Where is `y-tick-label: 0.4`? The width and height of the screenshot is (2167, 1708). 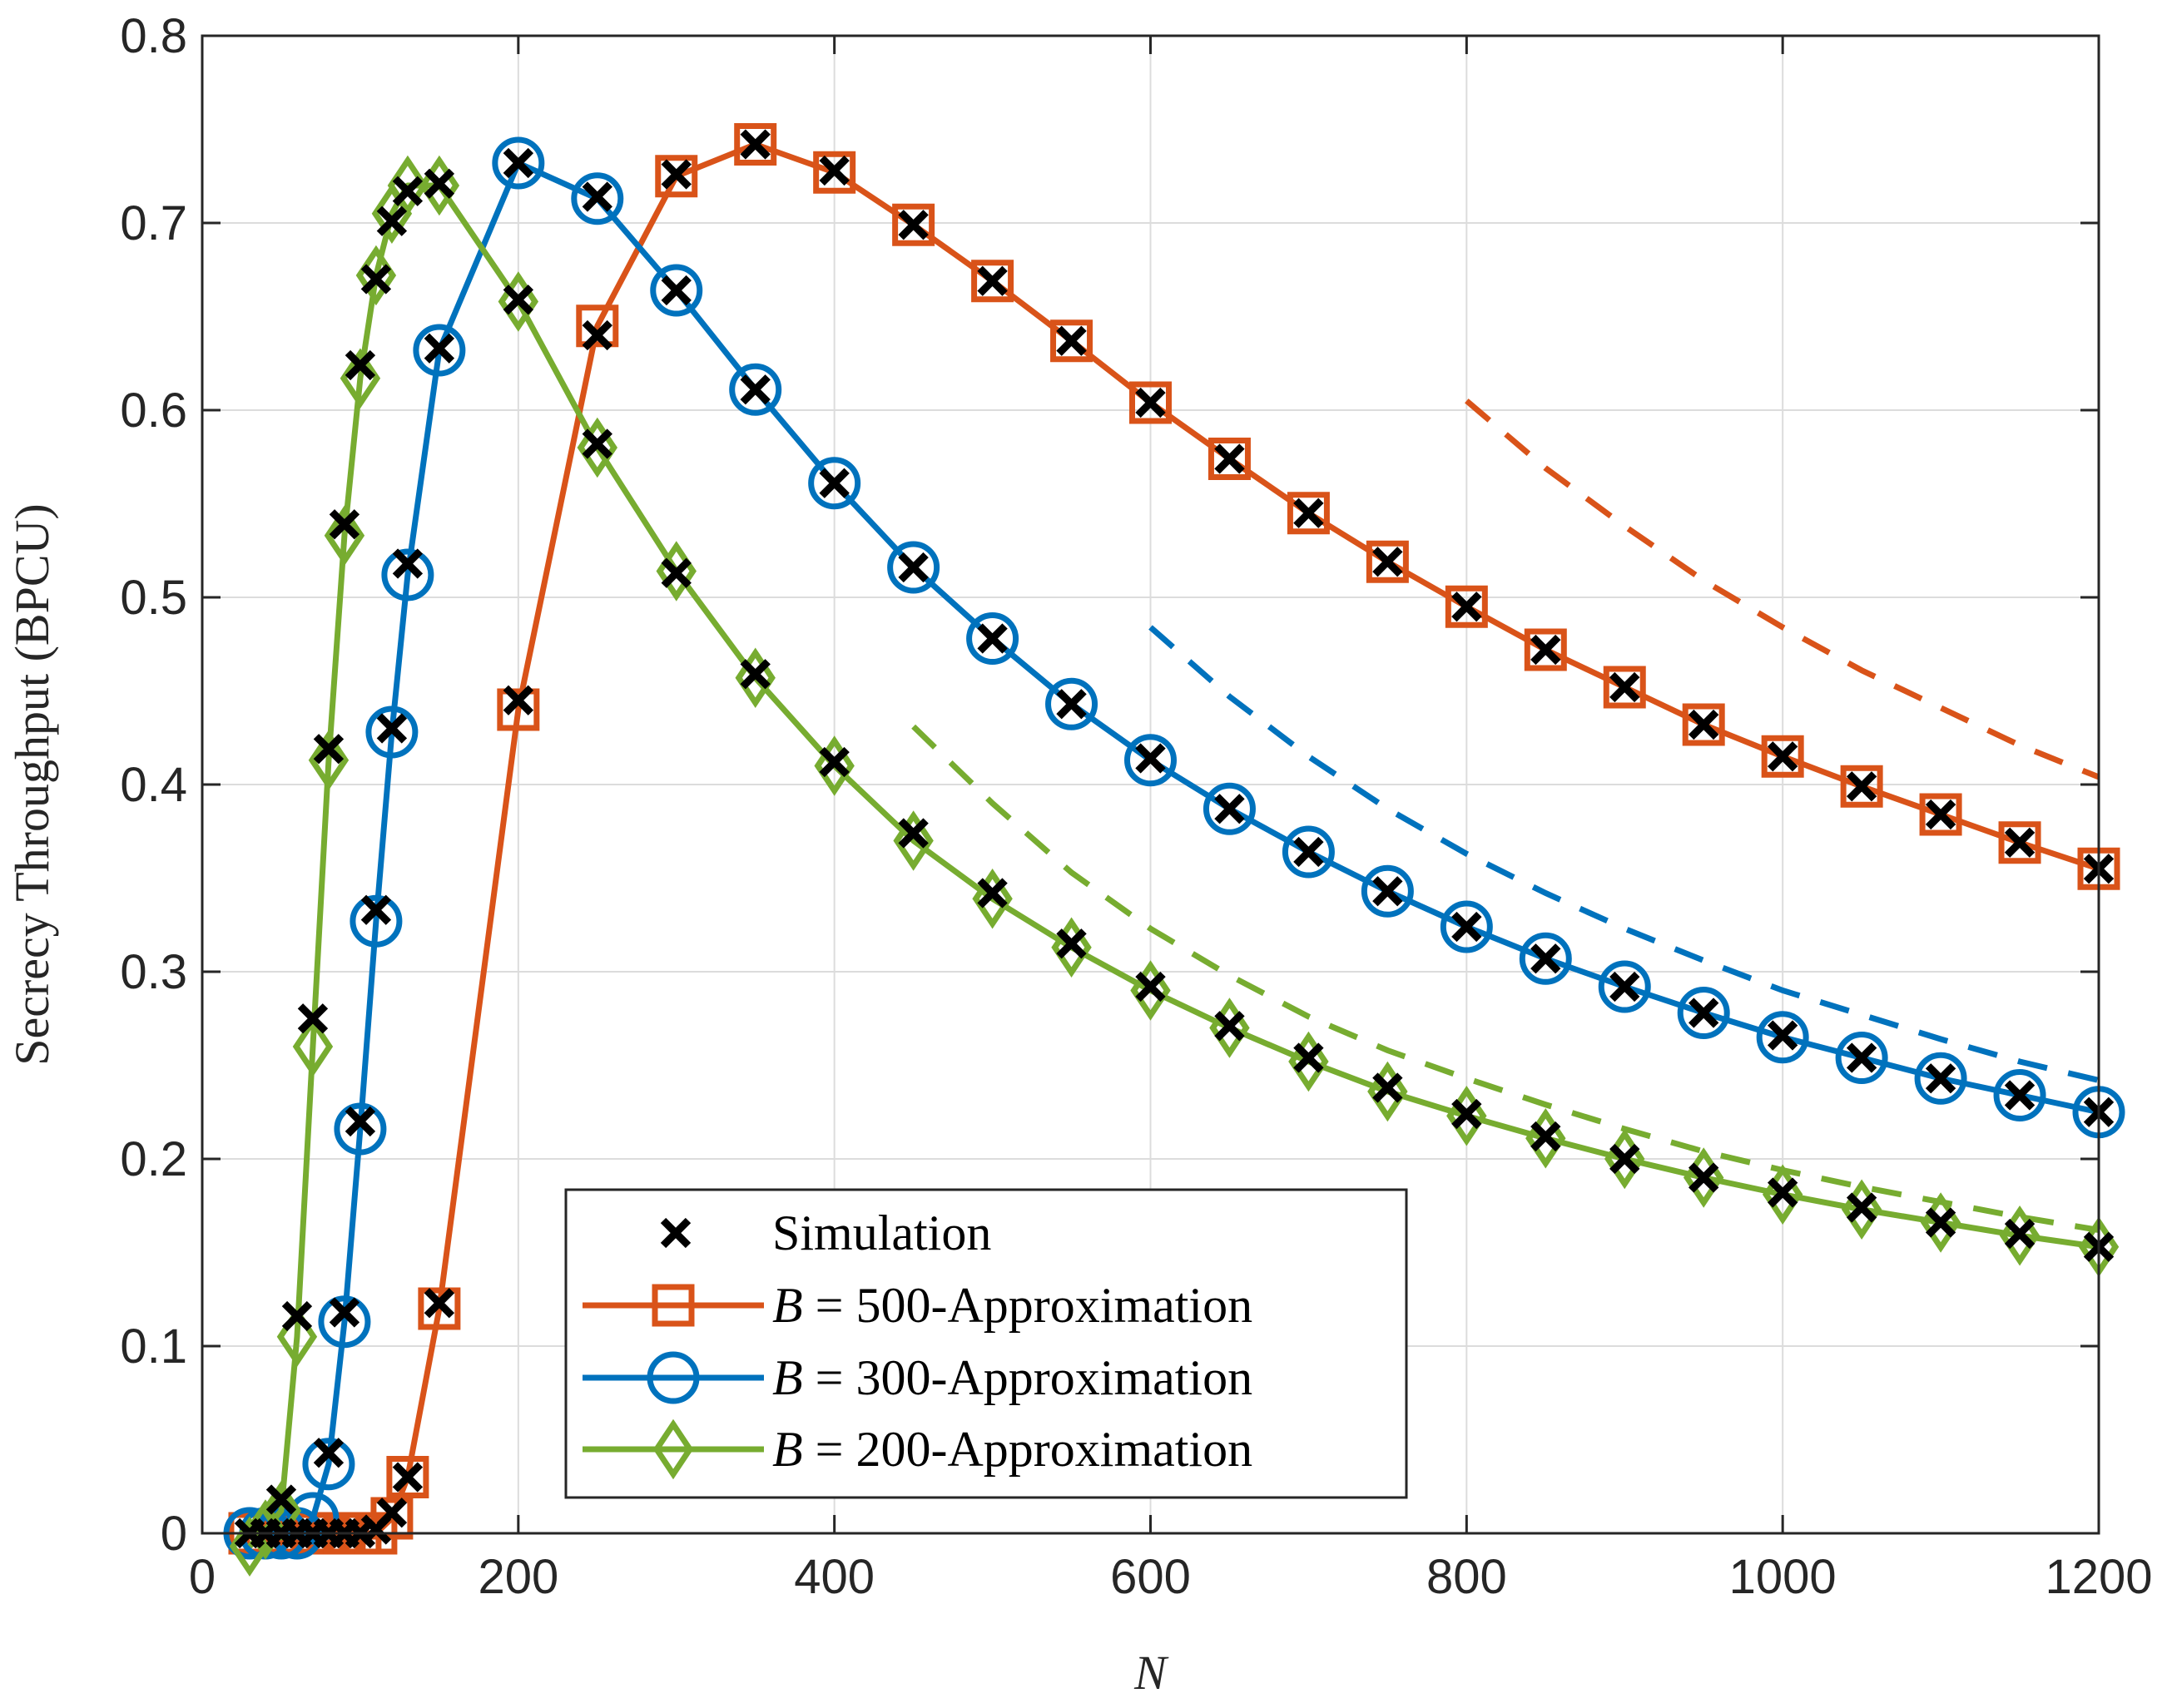
y-tick-label: 0.4 is located at coordinates (153, 785).